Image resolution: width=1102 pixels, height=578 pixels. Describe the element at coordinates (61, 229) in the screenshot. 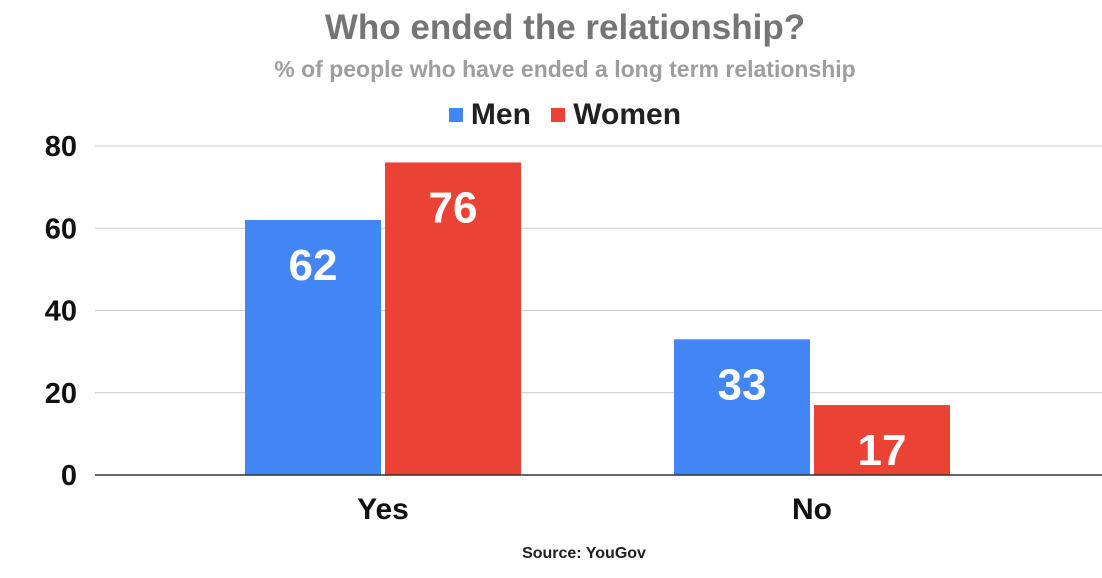

I see `y-tick-label-60: 60` at that location.